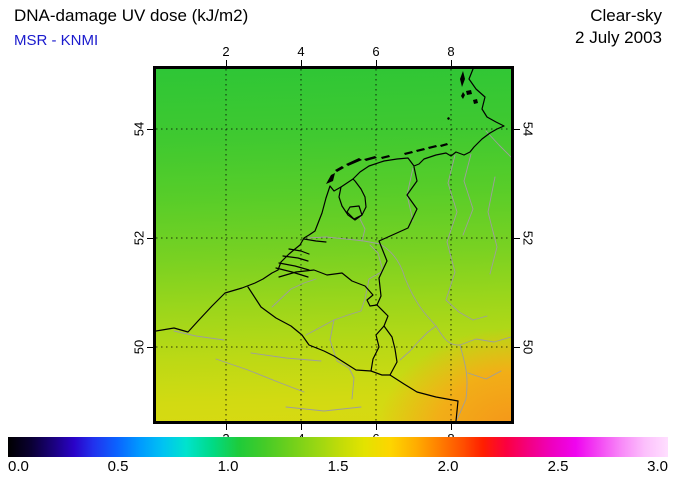  I want to click on x-axis-label: 6, so click(376, 51).